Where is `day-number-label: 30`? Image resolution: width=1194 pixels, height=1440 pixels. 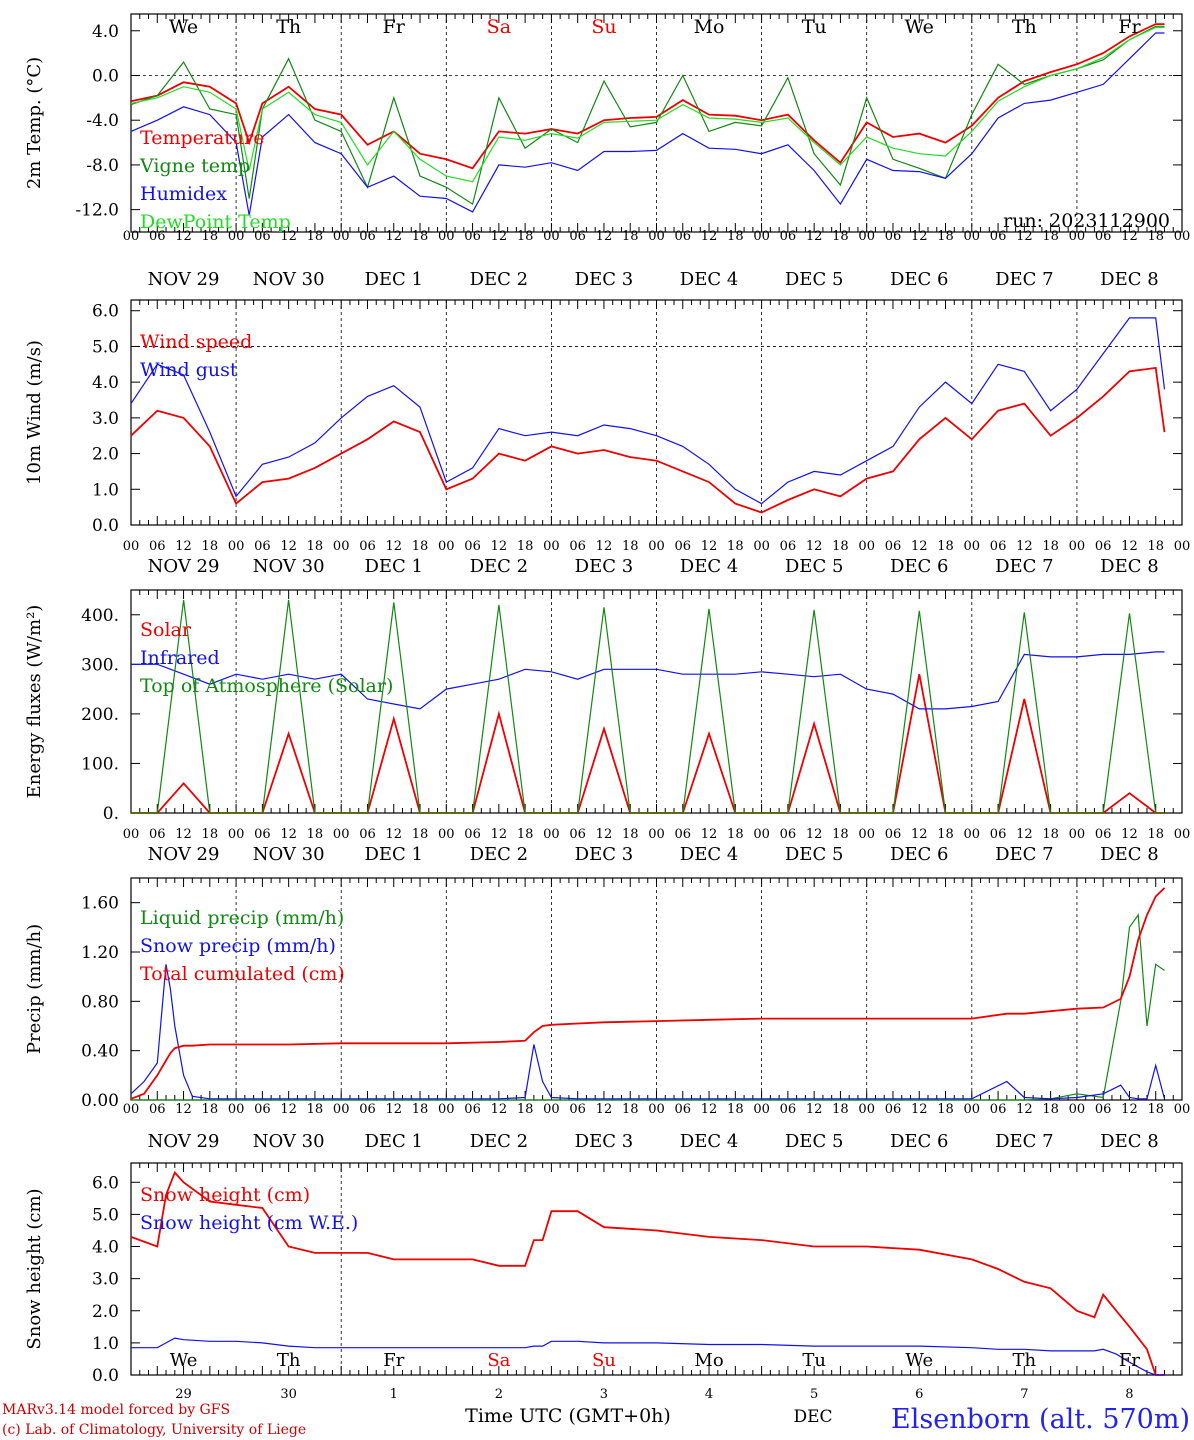
day-number-label: 30 is located at coordinates (288, 1394).